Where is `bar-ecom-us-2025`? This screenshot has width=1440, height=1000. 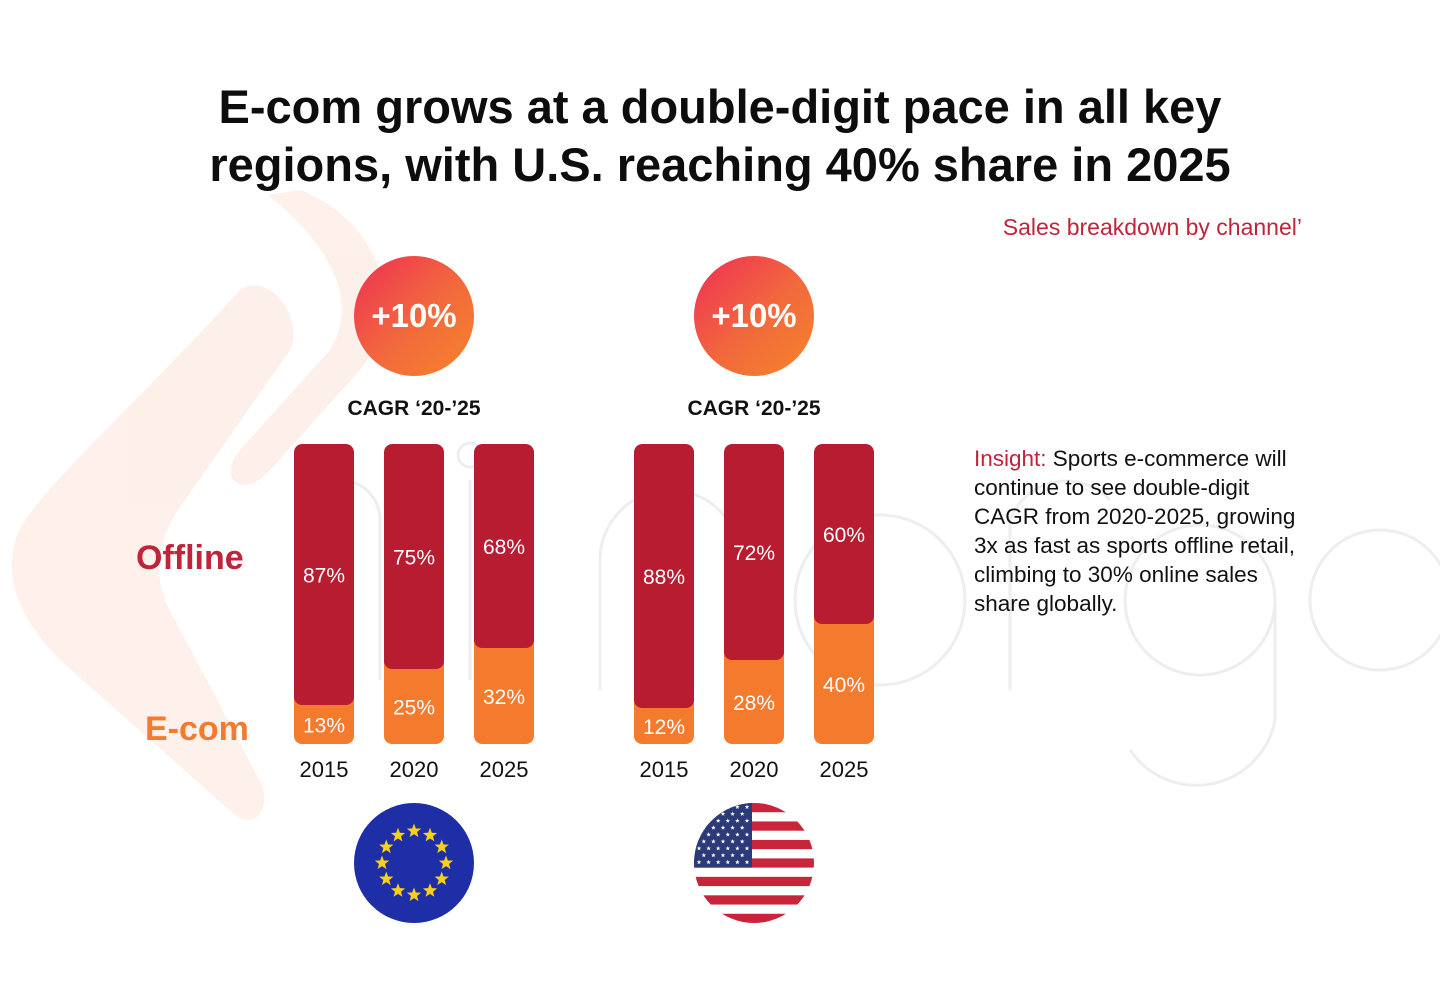
bar-ecom-us-2025 is located at coordinates (844, 680).